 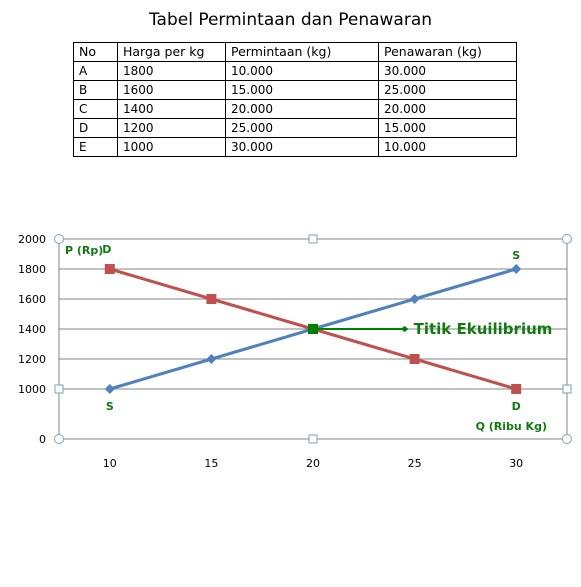 What do you see at coordinates (516, 255) in the screenshot?
I see `supply-end-label: S` at bounding box center [516, 255].